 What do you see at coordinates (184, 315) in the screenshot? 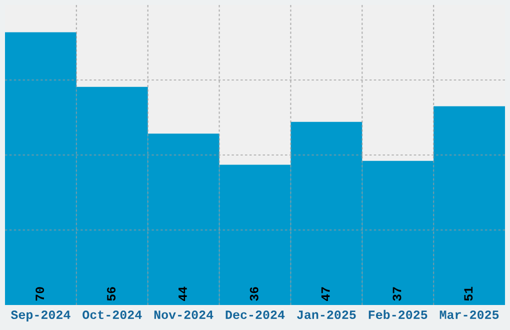
I see `x-tick-label: Nov-2024` at bounding box center [184, 315].